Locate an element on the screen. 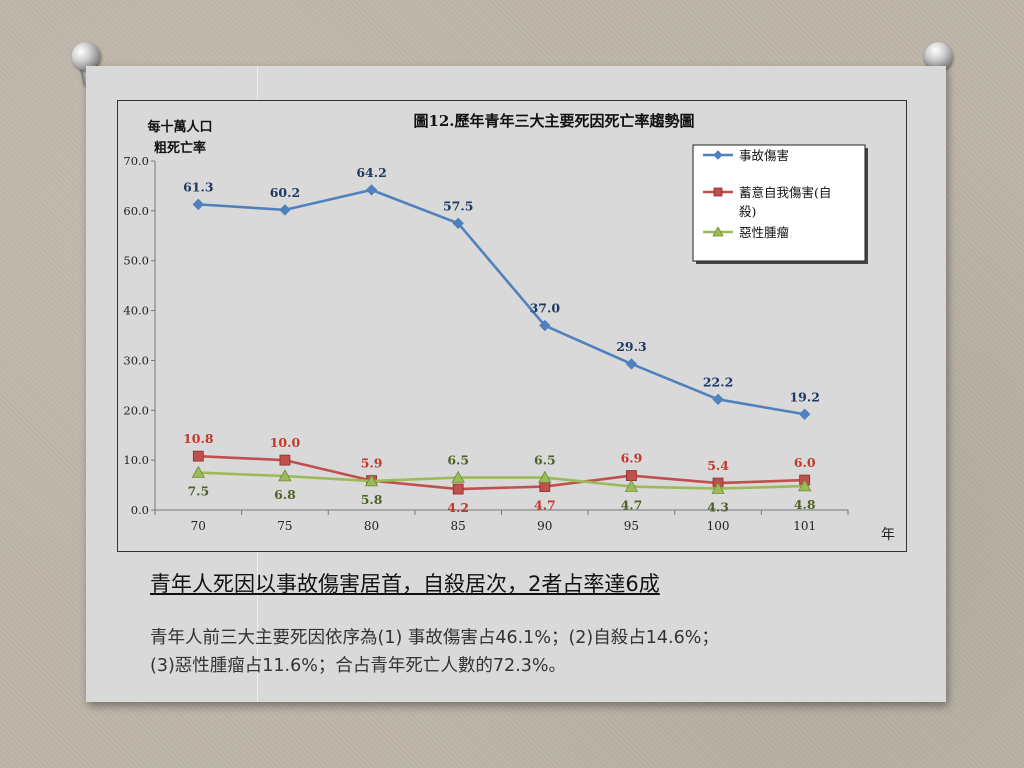 This screenshot has width=1024, height=768. series-1-data-label: 64.2 is located at coordinates (371, 172).